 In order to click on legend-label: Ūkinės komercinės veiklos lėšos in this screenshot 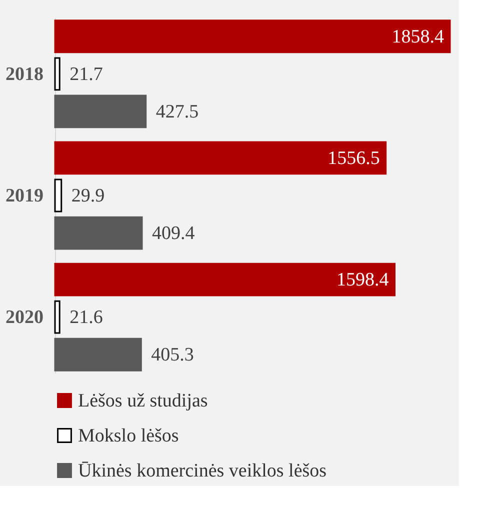, I will do `click(202, 471)`.